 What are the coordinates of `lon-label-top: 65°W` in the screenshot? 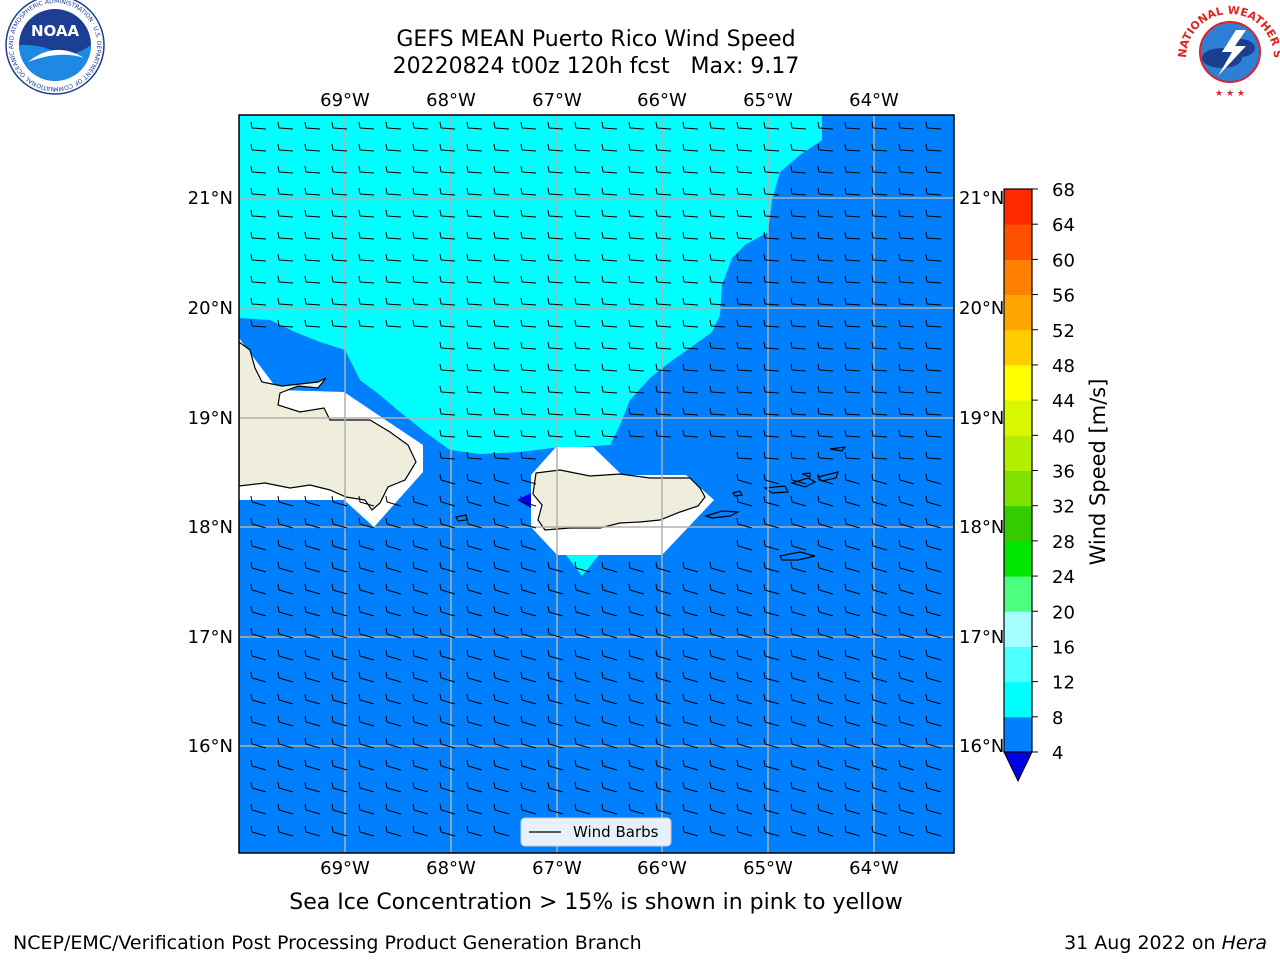 It's located at (768, 100).